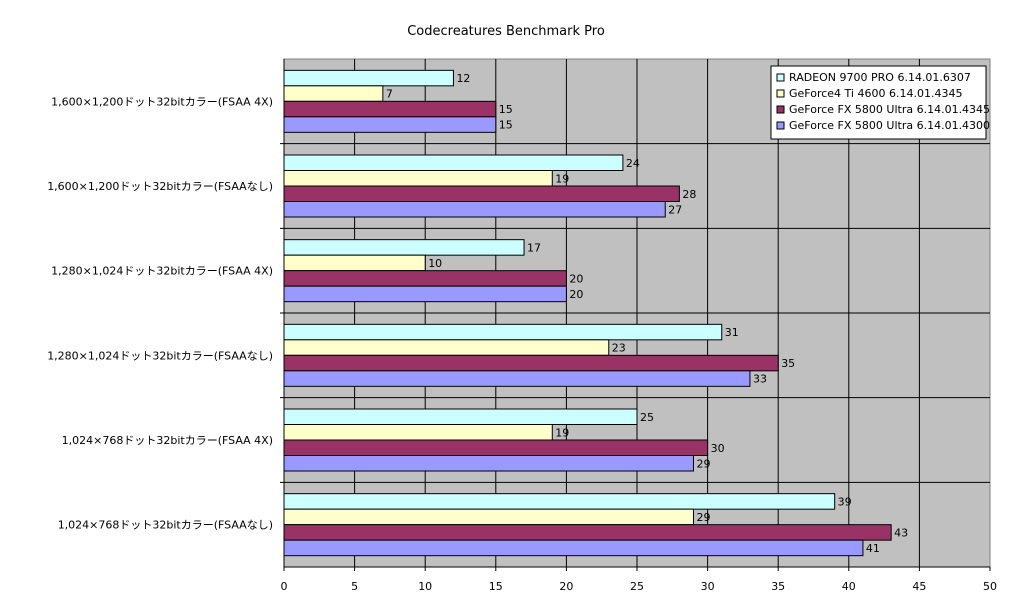  Describe the element at coordinates (633, 163) in the screenshot. I see `data-label: 24` at that location.